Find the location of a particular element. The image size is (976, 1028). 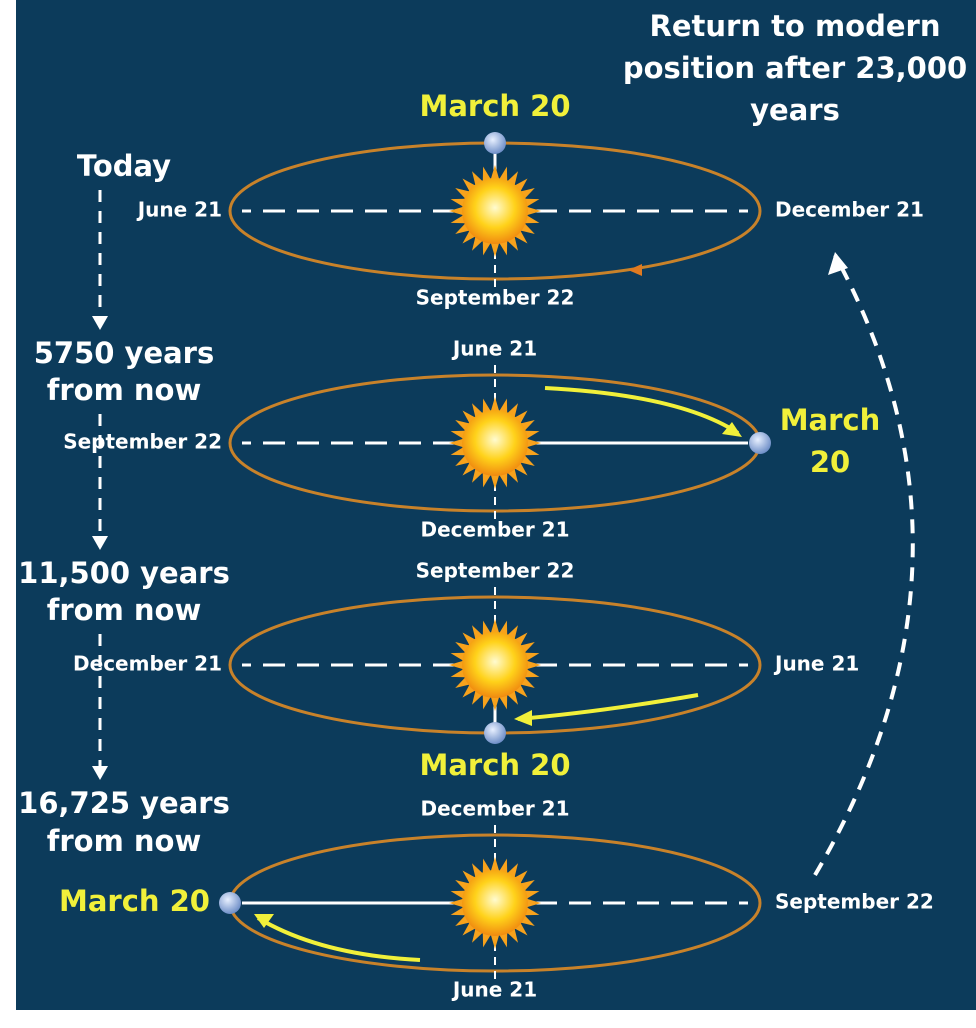

time-label: Today is located at coordinates (124, 166).